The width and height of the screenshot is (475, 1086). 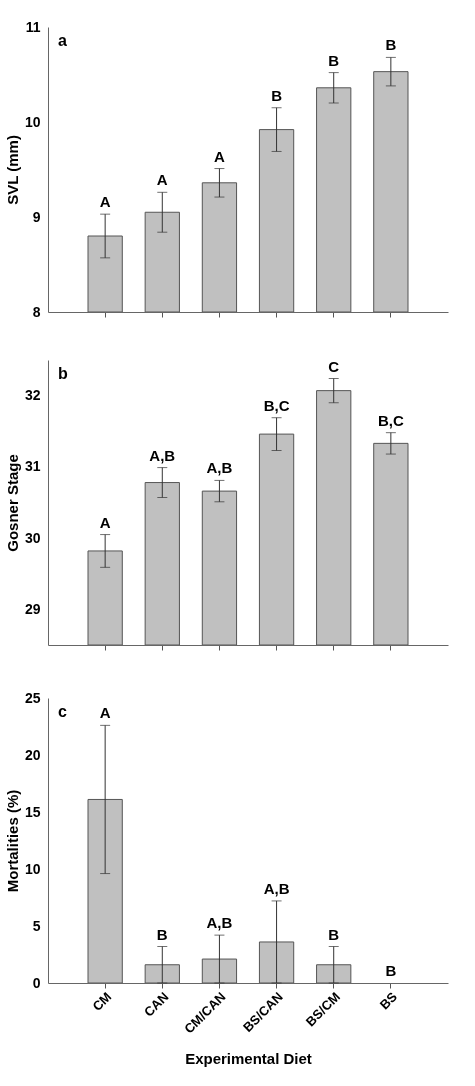 I want to click on y-tick-label: 32, so click(x=32, y=395).